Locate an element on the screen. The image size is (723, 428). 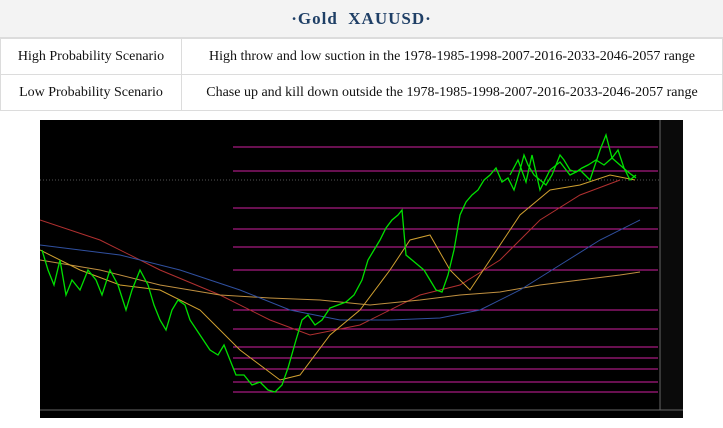
moving-average is located at coordinates (340, 282).